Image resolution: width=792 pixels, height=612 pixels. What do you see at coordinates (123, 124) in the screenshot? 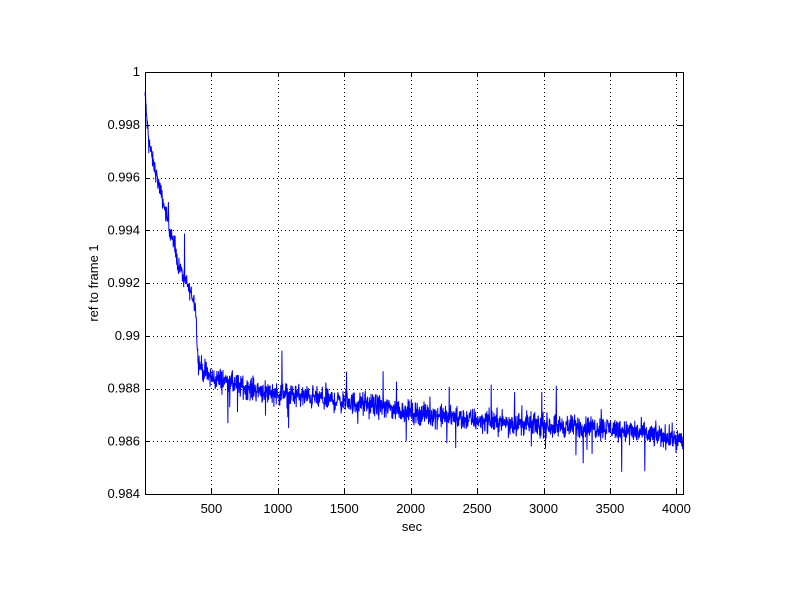
I see `y-tick-label: 0.998` at bounding box center [123, 124].